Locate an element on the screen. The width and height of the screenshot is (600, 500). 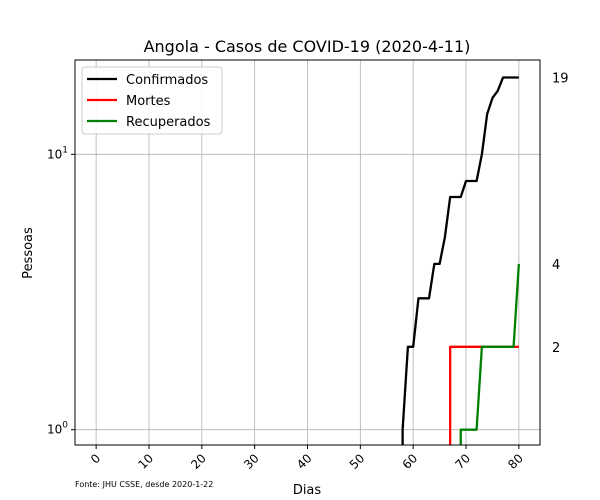
source-note: Fonte: JHU CSSE, desde 2020-1-22 is located at coordinates (144, 484).